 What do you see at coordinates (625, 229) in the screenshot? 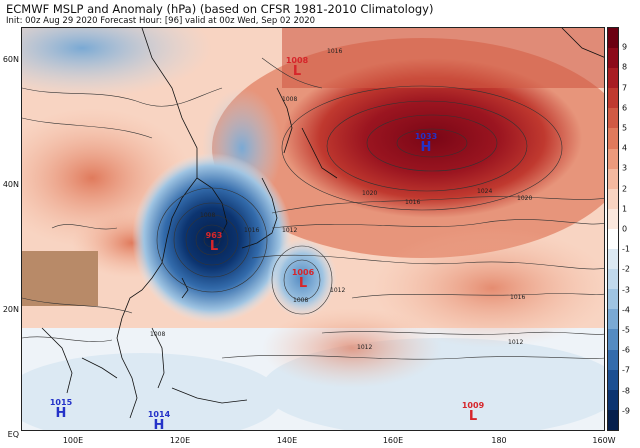
I see `colorbar-label: 0` at bounding box center [625, 229].